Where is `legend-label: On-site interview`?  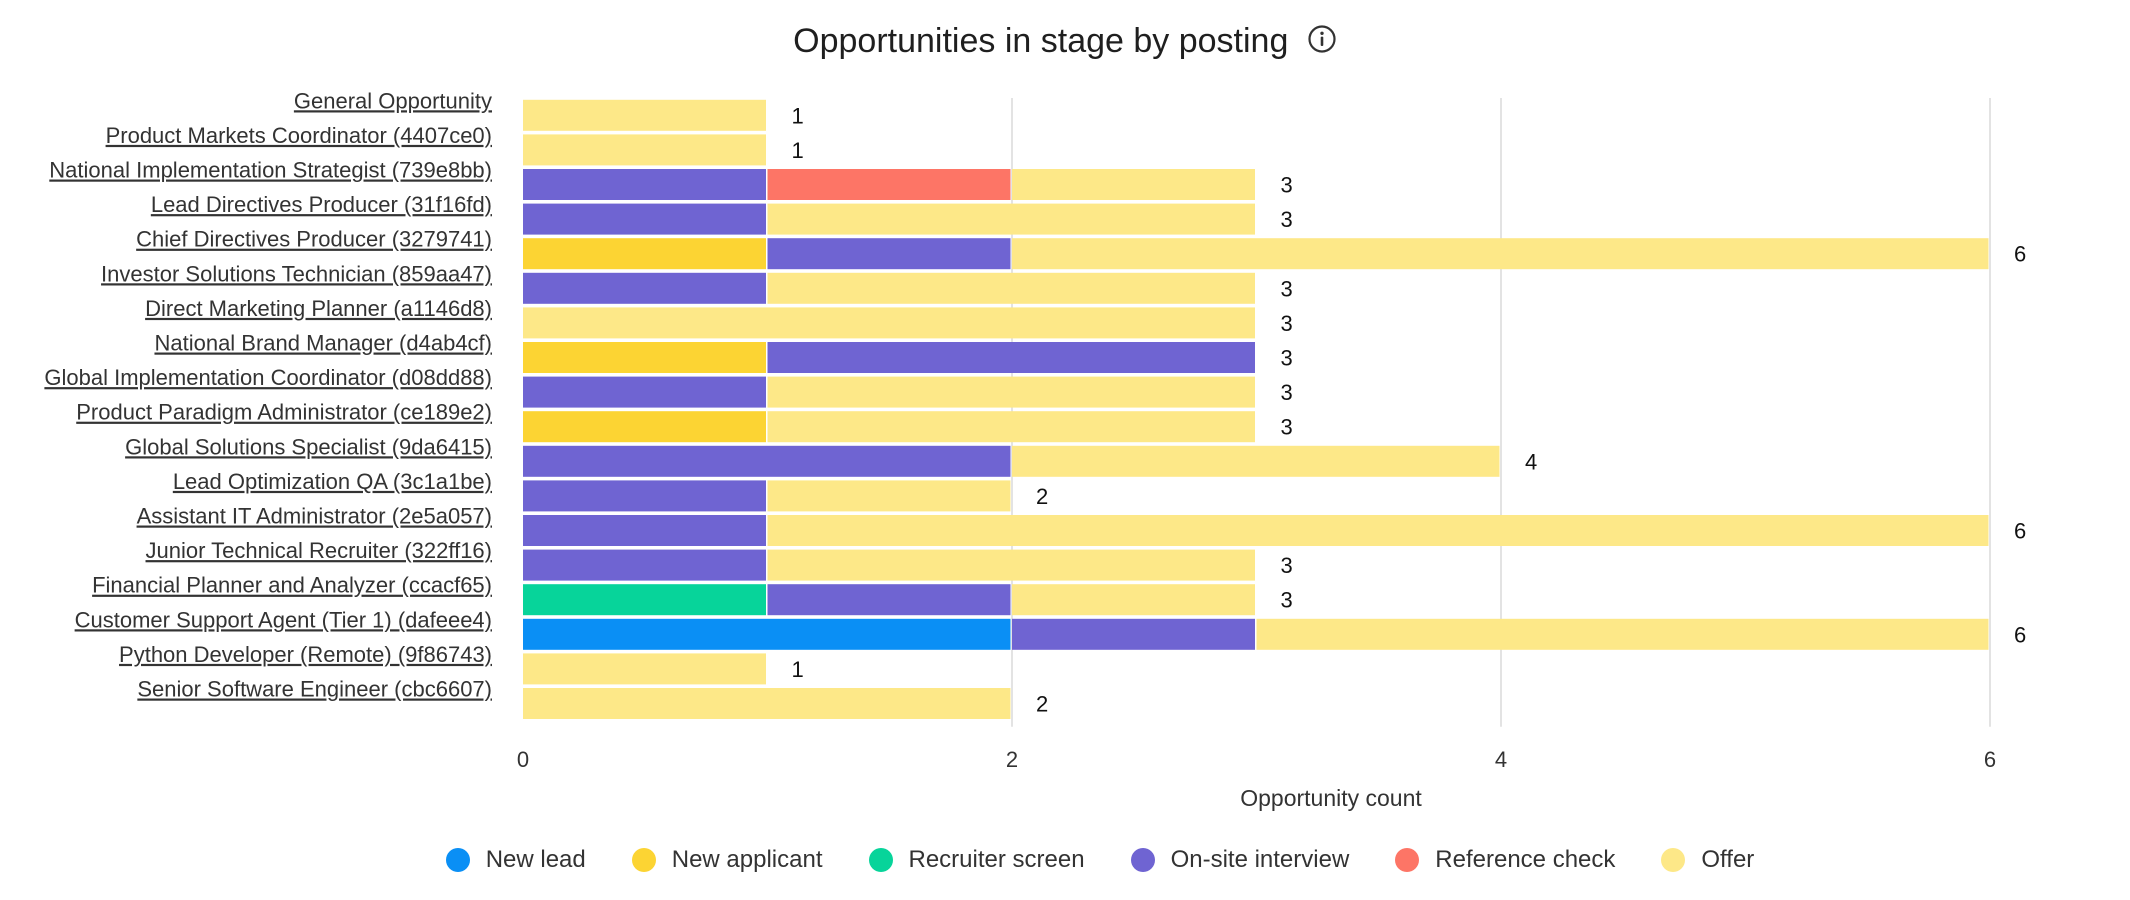
legend-label: On-site interview is located at coordinates (1260, 859).